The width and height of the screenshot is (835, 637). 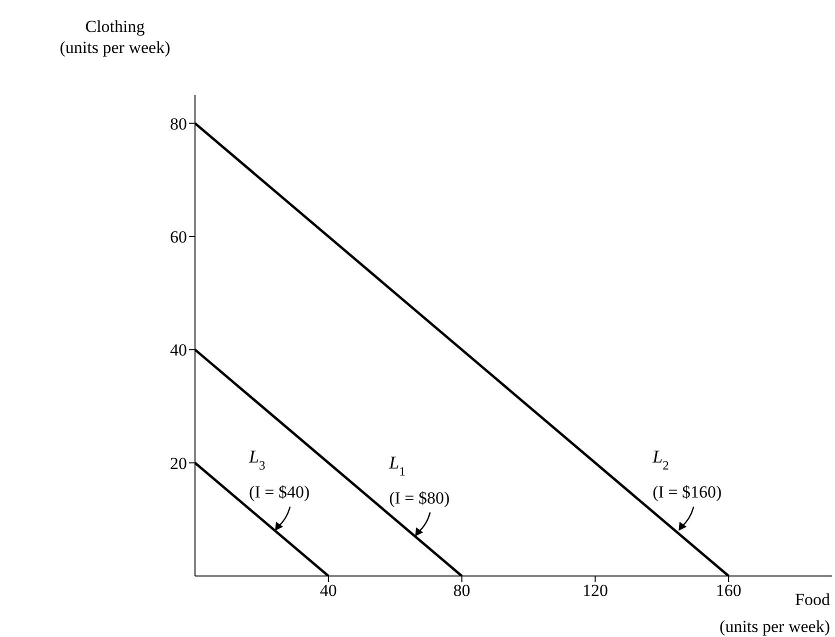 What do you see at coordinates (595, 590) in the screenshot?
I see `x-tick-label: 120` at bounding box center [595, 590].